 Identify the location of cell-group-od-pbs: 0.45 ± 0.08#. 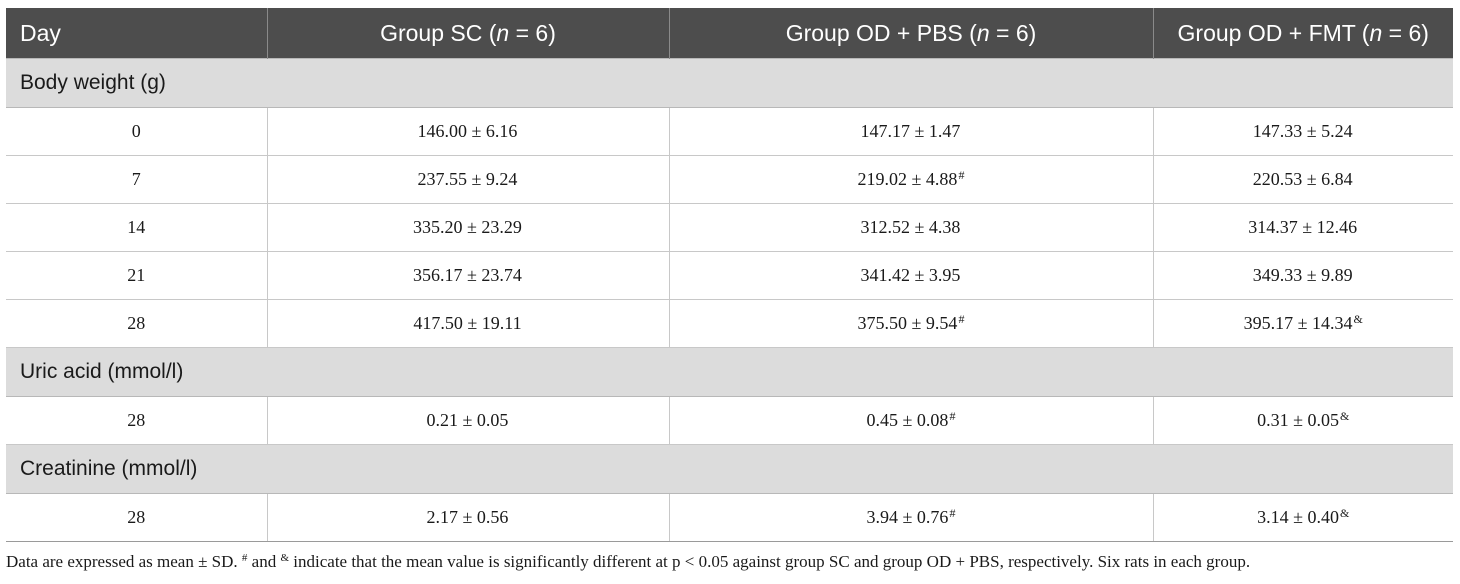
(911, 420).